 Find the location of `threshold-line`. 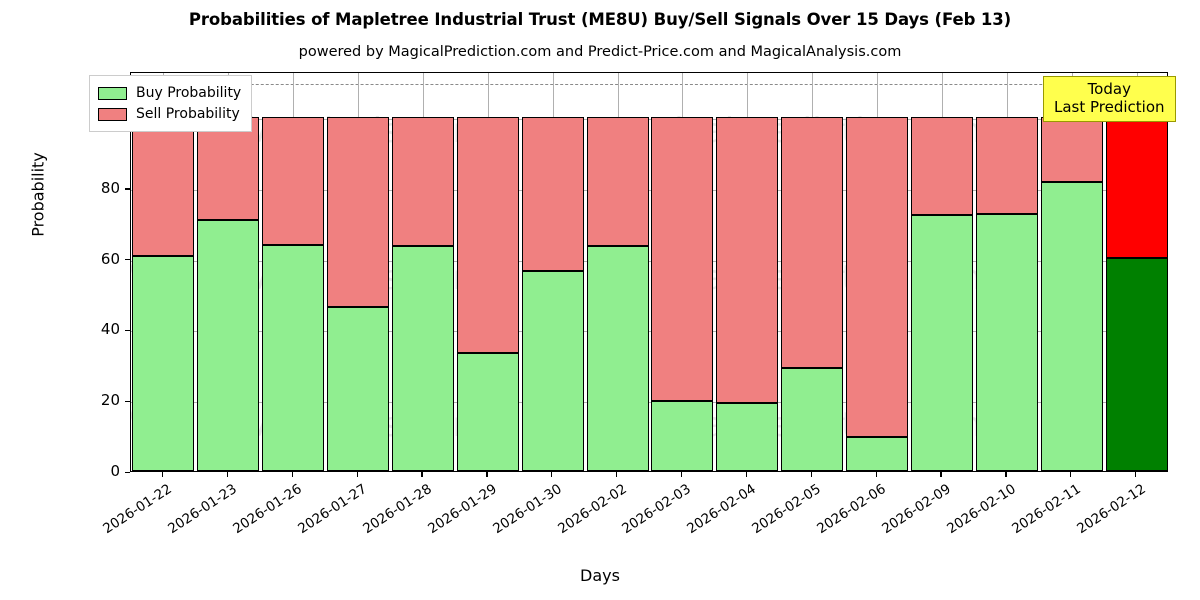

threshold-line is located at coordinates (649, 84).